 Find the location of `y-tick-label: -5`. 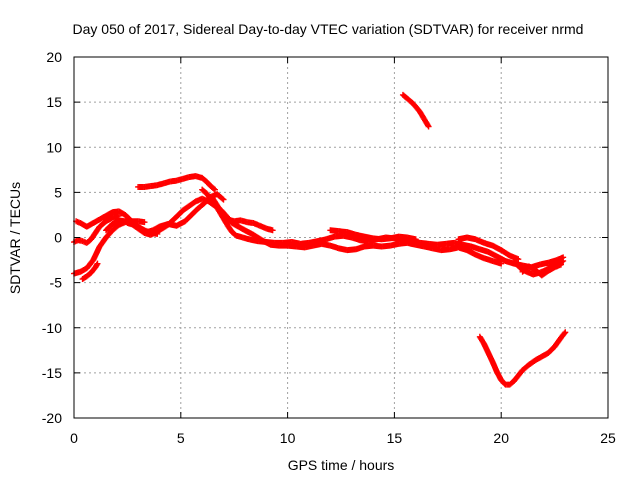

y-tick-label: -5 is located at coordinates (56, 283).